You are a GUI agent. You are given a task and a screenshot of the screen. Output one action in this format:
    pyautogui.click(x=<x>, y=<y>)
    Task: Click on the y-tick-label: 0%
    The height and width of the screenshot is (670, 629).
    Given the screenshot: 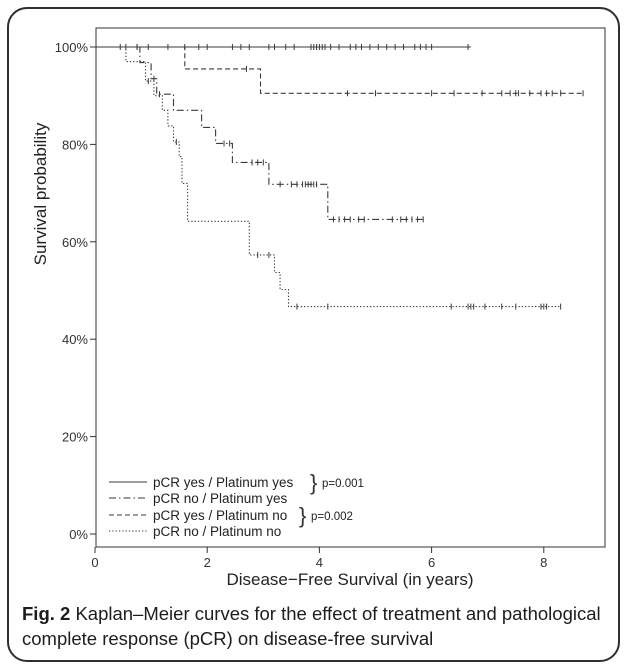 What is the action you would take?
    pyautogui.click(x=78, y=534)
    